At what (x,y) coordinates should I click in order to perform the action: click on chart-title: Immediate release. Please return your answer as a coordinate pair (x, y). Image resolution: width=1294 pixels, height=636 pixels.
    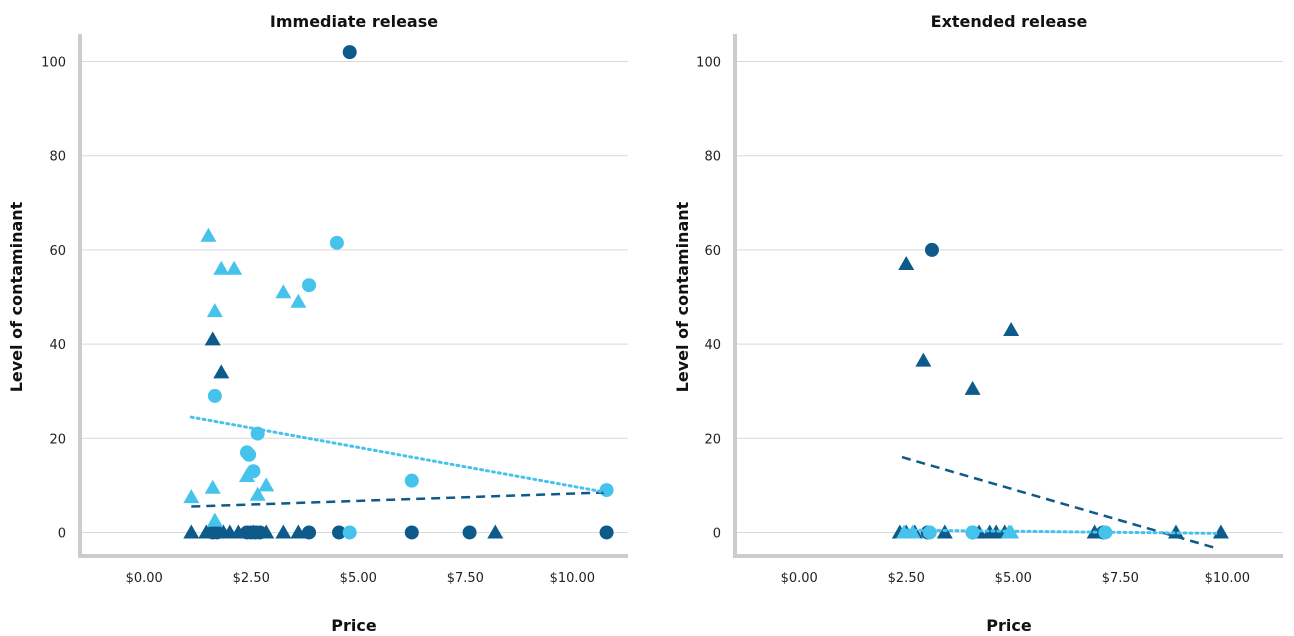
    Looking at the image, I should click on (354, 21).